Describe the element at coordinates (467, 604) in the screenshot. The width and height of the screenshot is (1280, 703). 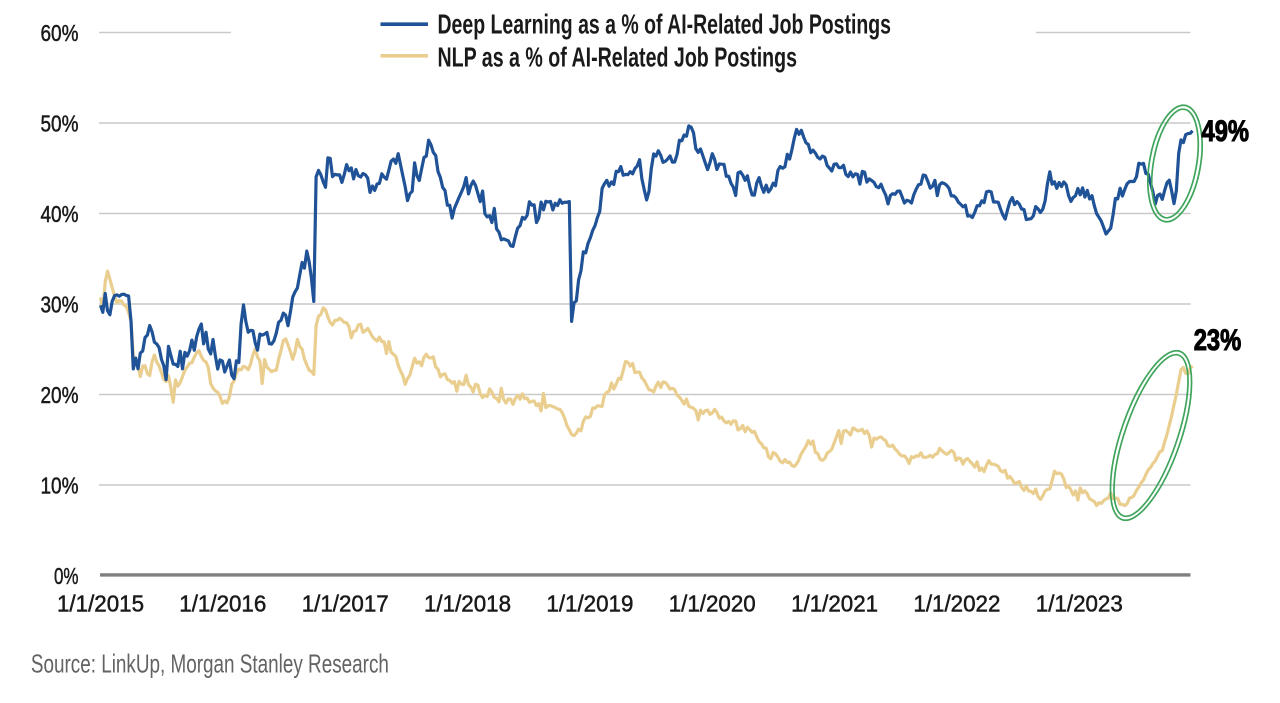
I see `svg-text: 1/1/2018` at that location.